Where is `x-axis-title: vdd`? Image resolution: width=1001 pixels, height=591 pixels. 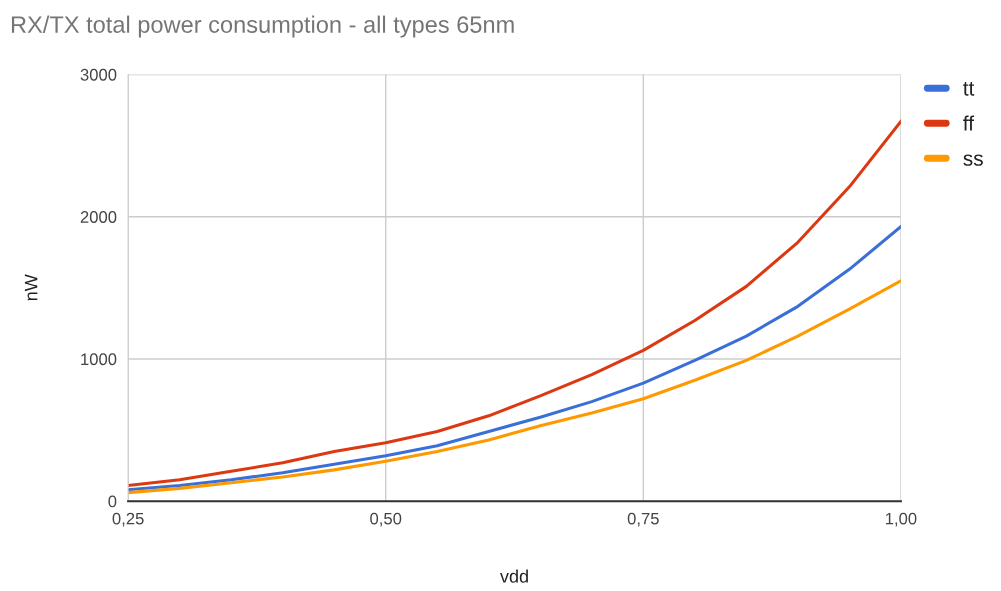
x-axis-title: vdd is located at coordinates (514, 576).